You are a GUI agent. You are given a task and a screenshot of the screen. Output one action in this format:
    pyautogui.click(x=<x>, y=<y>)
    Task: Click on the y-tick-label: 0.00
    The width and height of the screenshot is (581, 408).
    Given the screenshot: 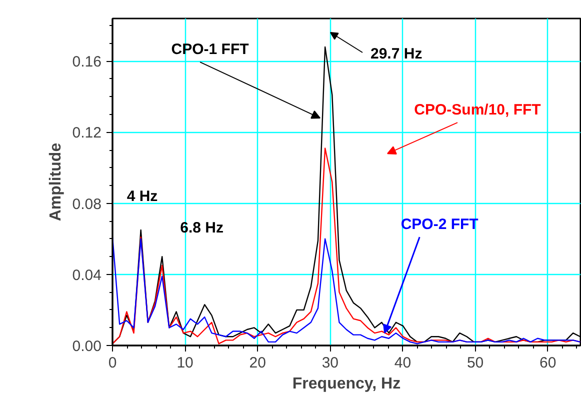 What is the action you would take?
    pyautogui.click(x=87, y=346)
    